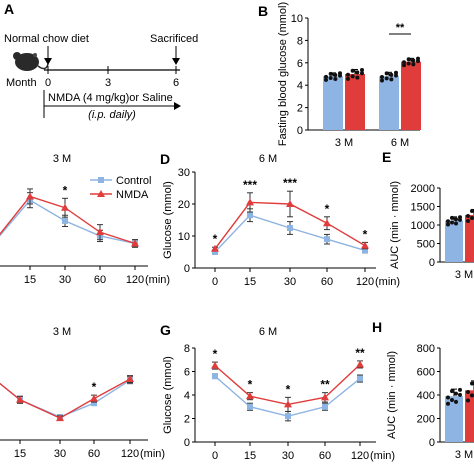 The height and width of the screenshot is (474, 474). What do you see at coordinates (187, 420) in the screenshot?
I see `y-tick-label: 2` at bounding box center [187, 420].